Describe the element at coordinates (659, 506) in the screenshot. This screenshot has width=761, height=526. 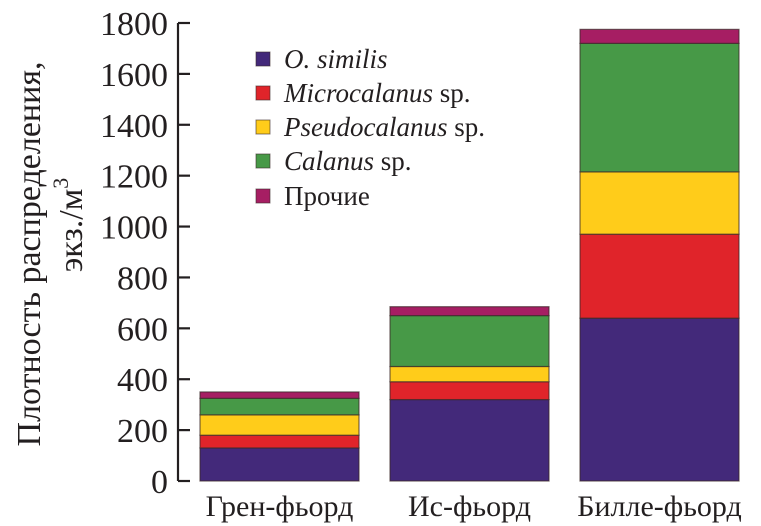
I see `x-category-label: Билле-фьорд` at that location.